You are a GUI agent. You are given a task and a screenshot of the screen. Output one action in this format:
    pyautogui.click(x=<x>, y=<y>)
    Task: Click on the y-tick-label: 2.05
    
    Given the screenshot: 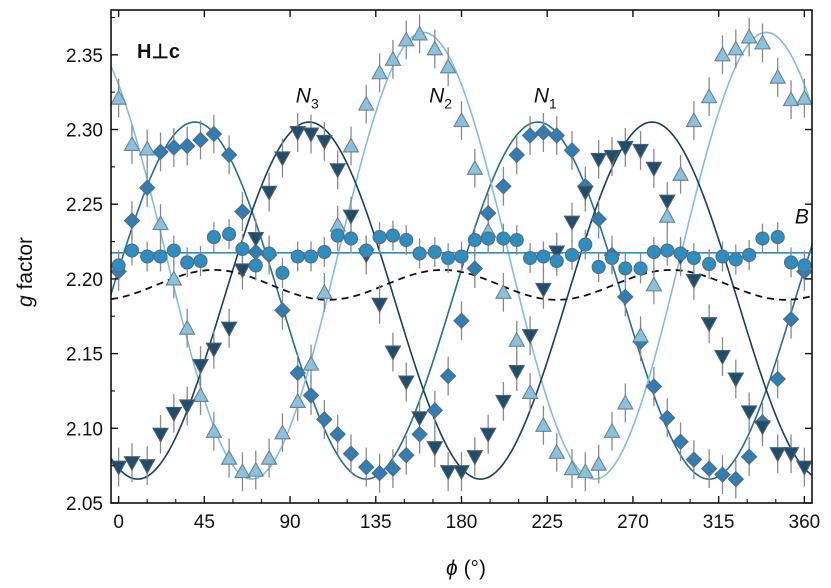 What is the action you would take?
    pyautogui.click(x=84, y=504)
    